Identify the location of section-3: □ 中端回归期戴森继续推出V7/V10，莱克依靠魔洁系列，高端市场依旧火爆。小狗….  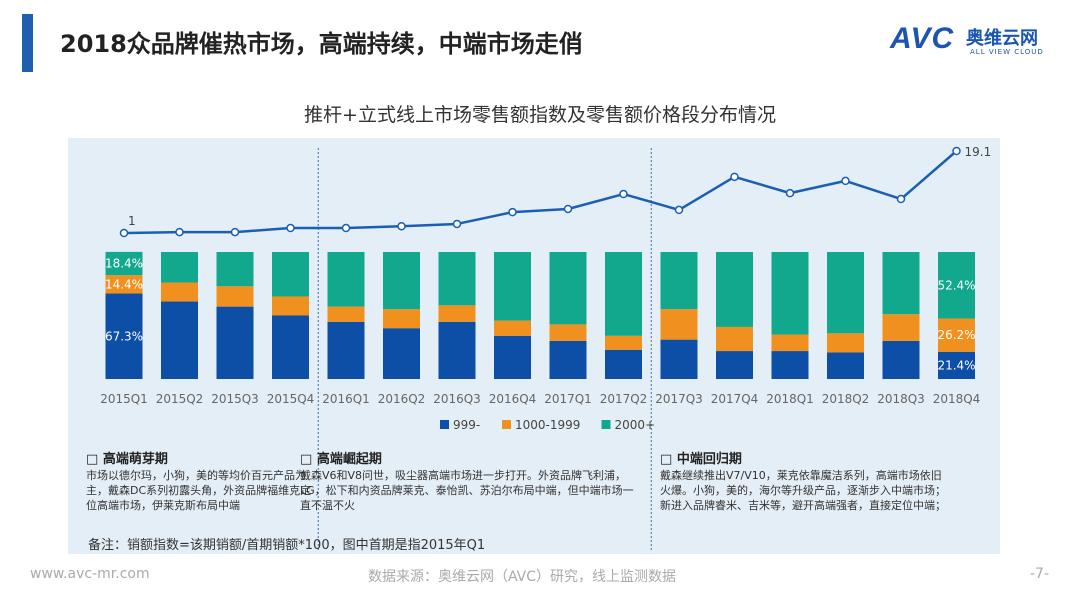
(805, 482).